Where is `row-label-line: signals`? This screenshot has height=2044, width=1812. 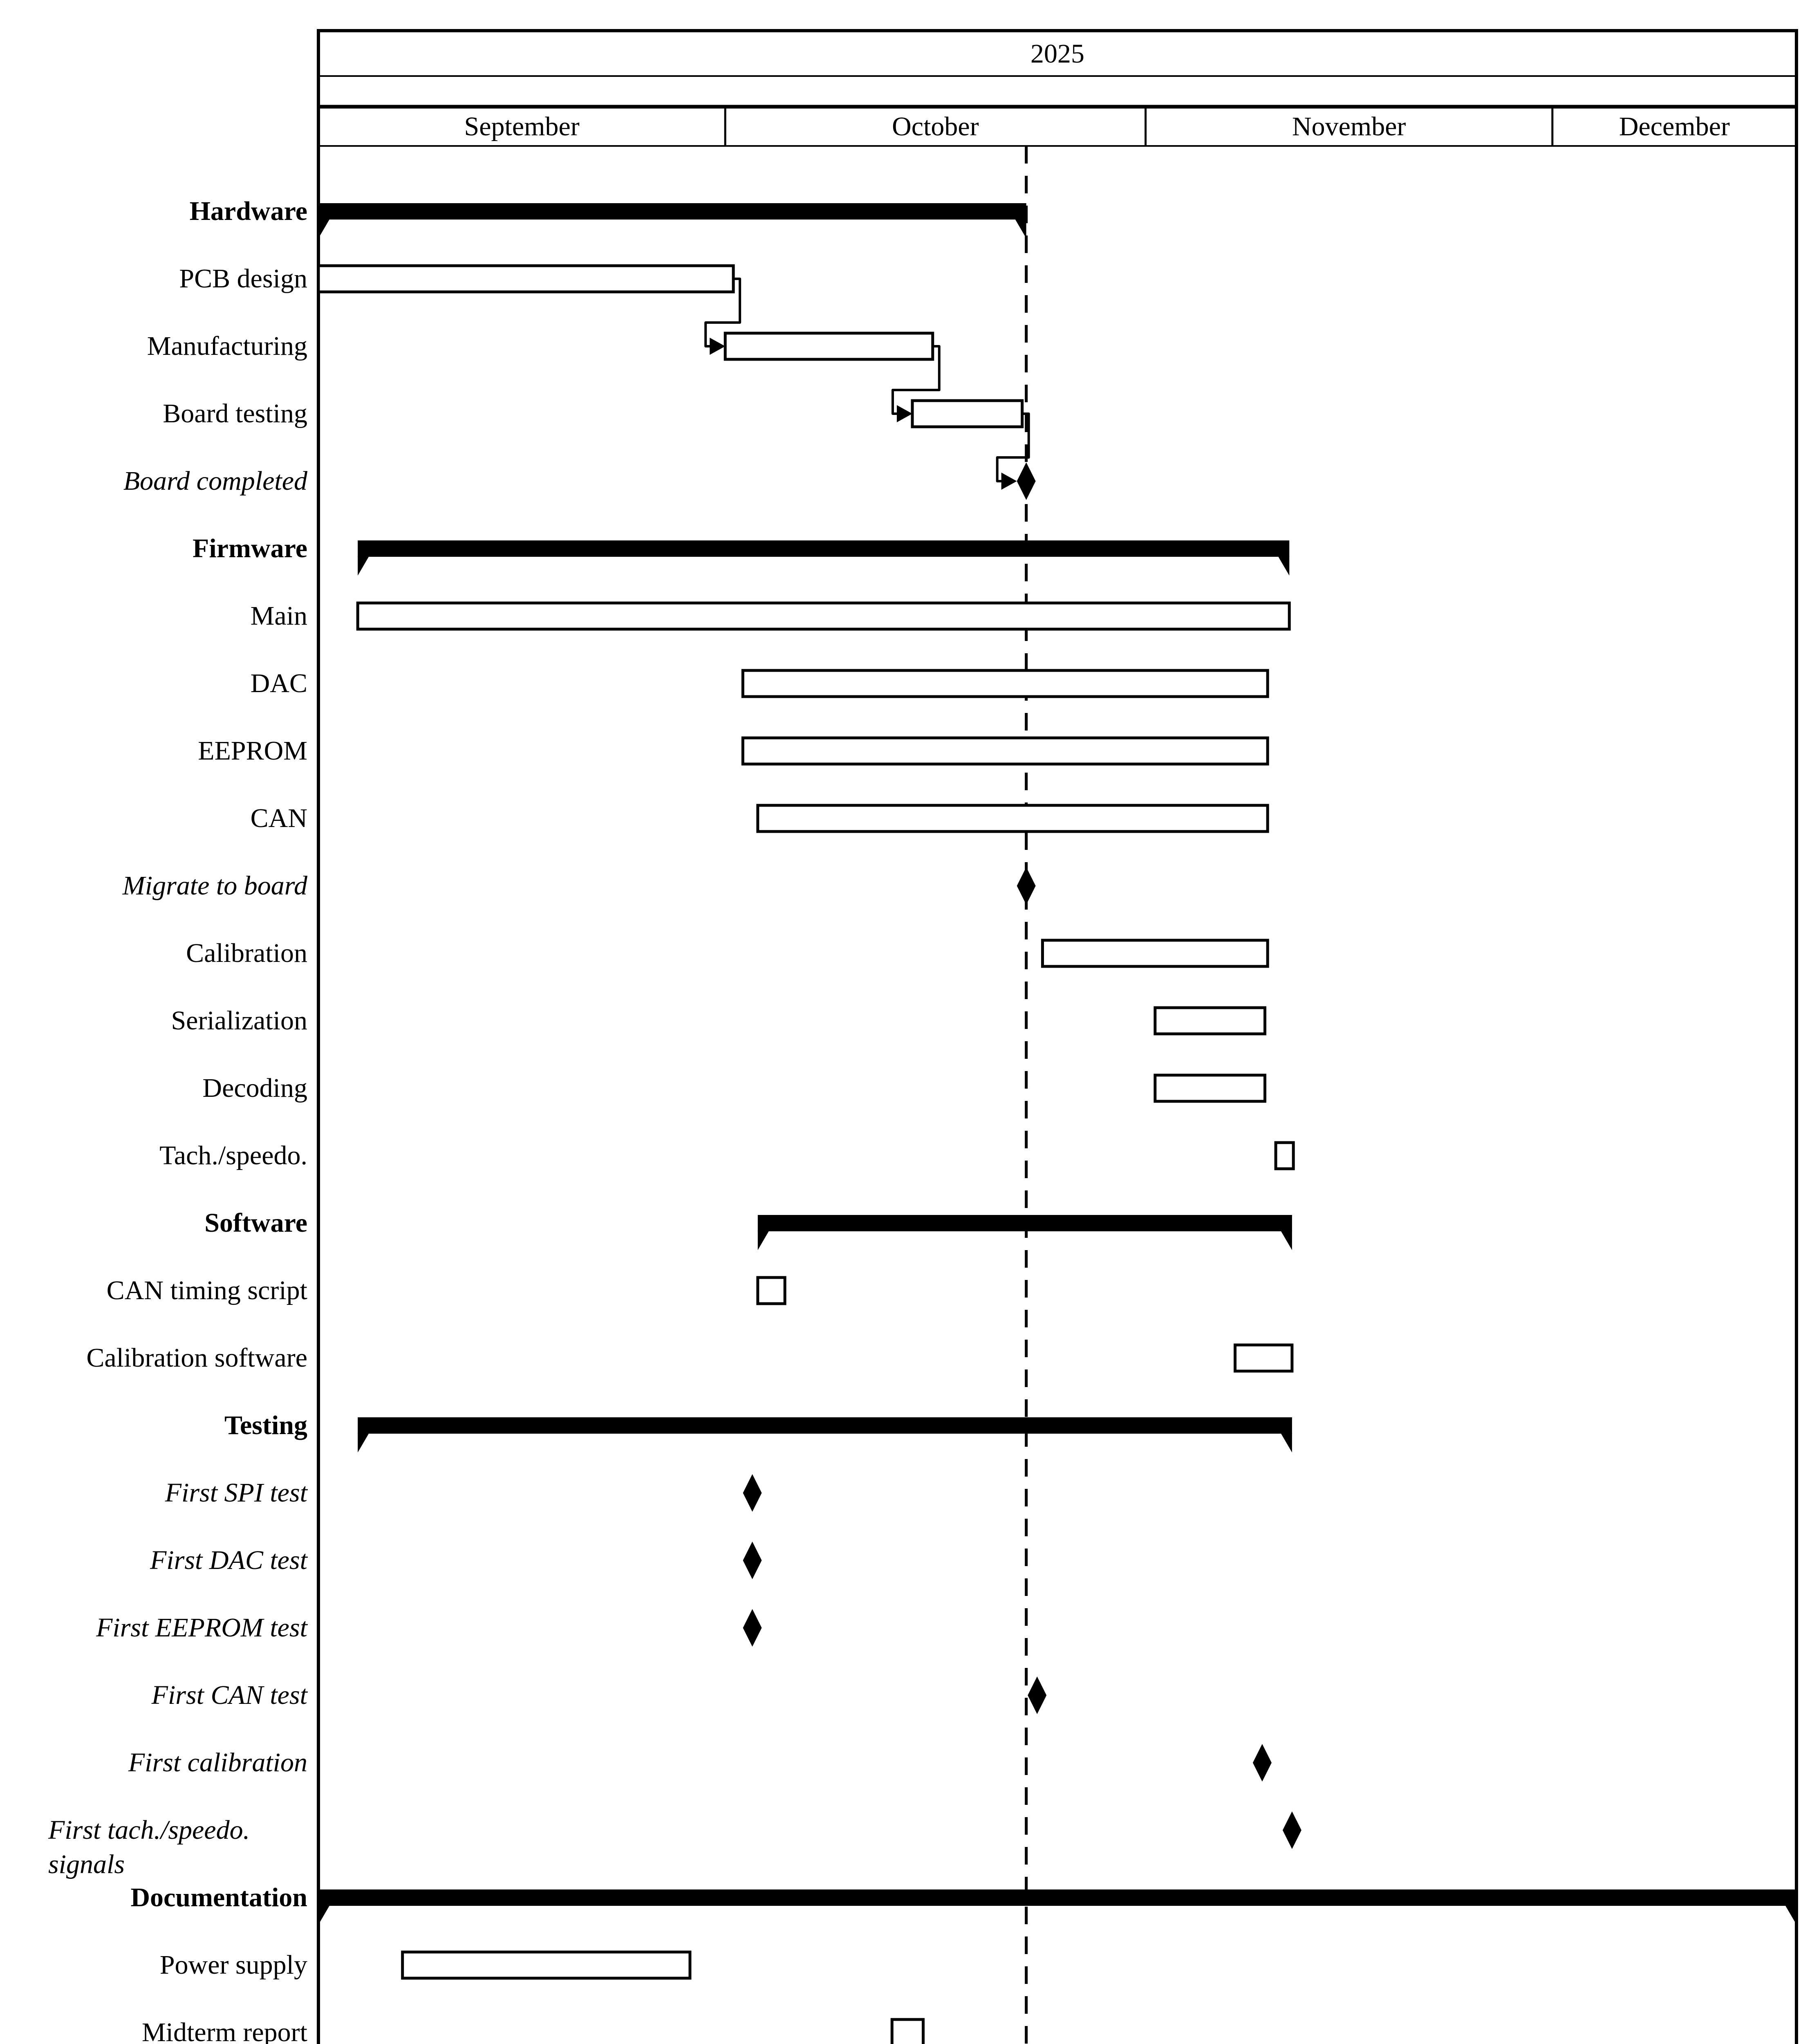 row-label-line: signals is located at coordinates (86, 1864).